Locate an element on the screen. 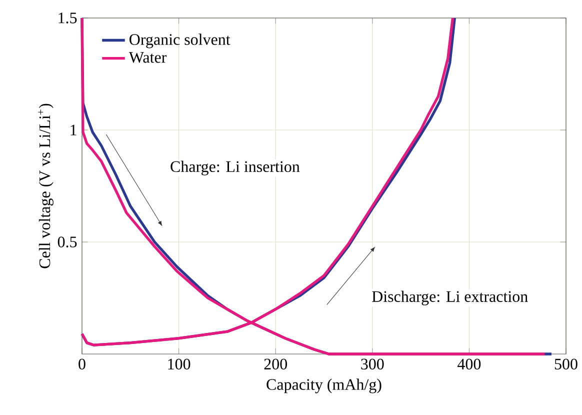  annotation: Discharge: Li extraction is located at coordinates (450, 298).